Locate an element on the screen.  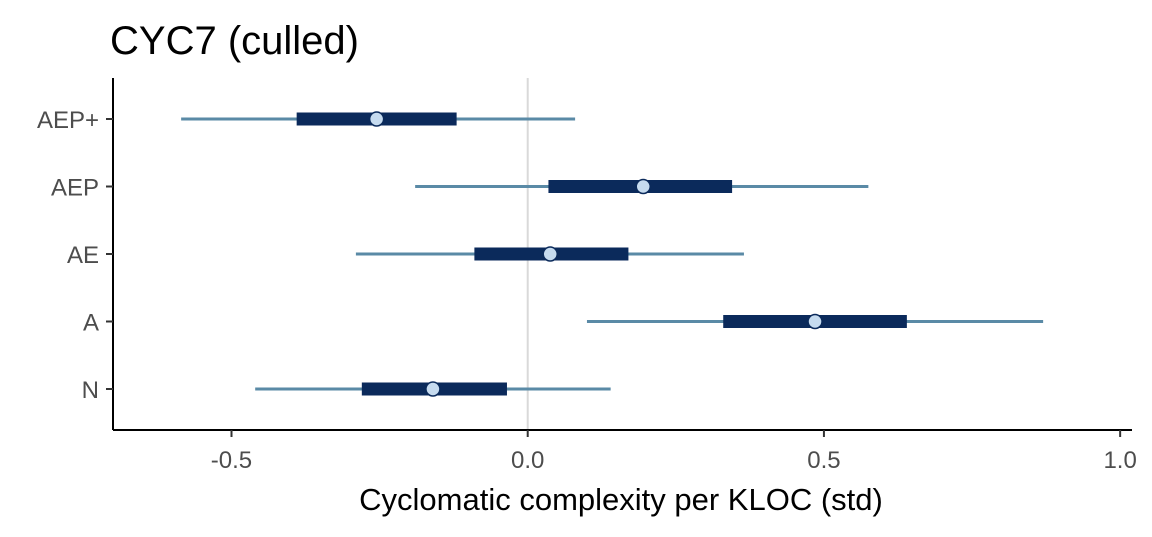
x-tick-label: 1.0 is located at coordinates (1119, 460).